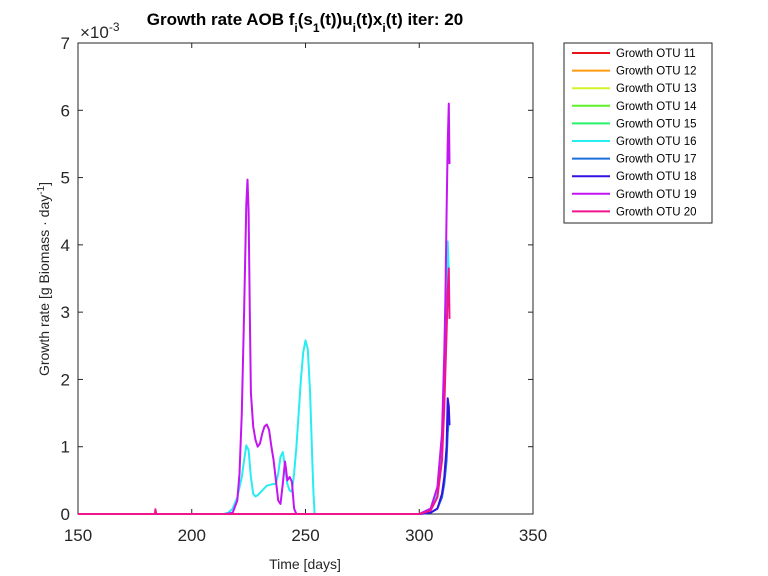  Describe the element at coordinates (65, 43) in the screenshot. I see `y-tick-label: 7` at that location.